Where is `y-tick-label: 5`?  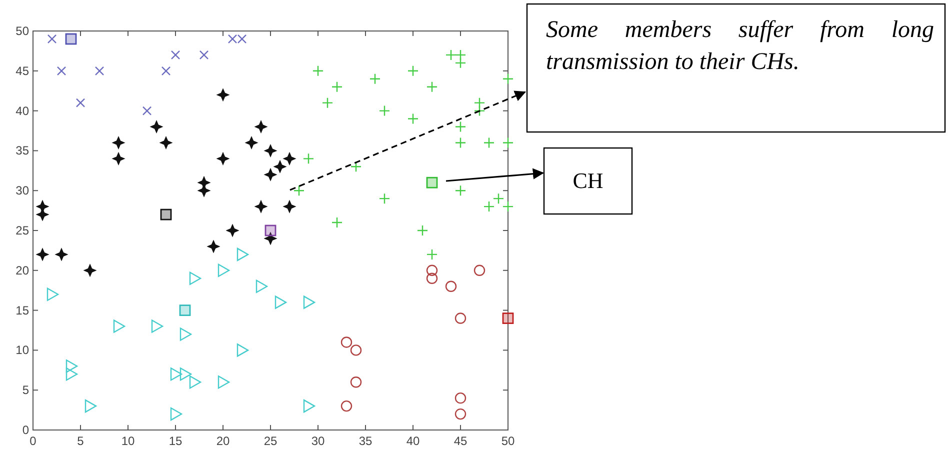
y-tick-label: 5 is located at coordinates (26, 390).